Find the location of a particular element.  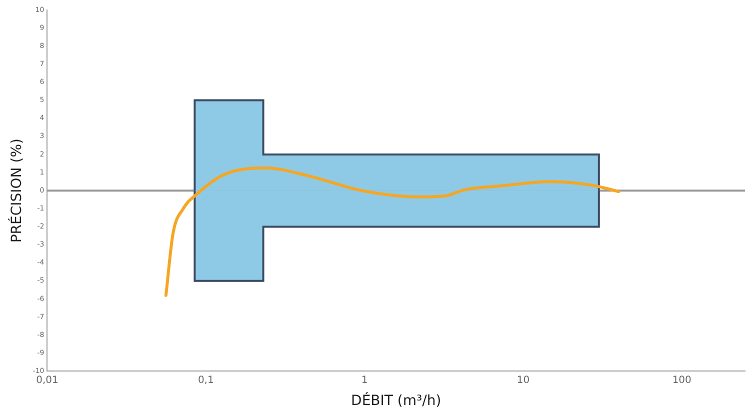

x-tick-label: 10 is located at coordinates (523, 380).